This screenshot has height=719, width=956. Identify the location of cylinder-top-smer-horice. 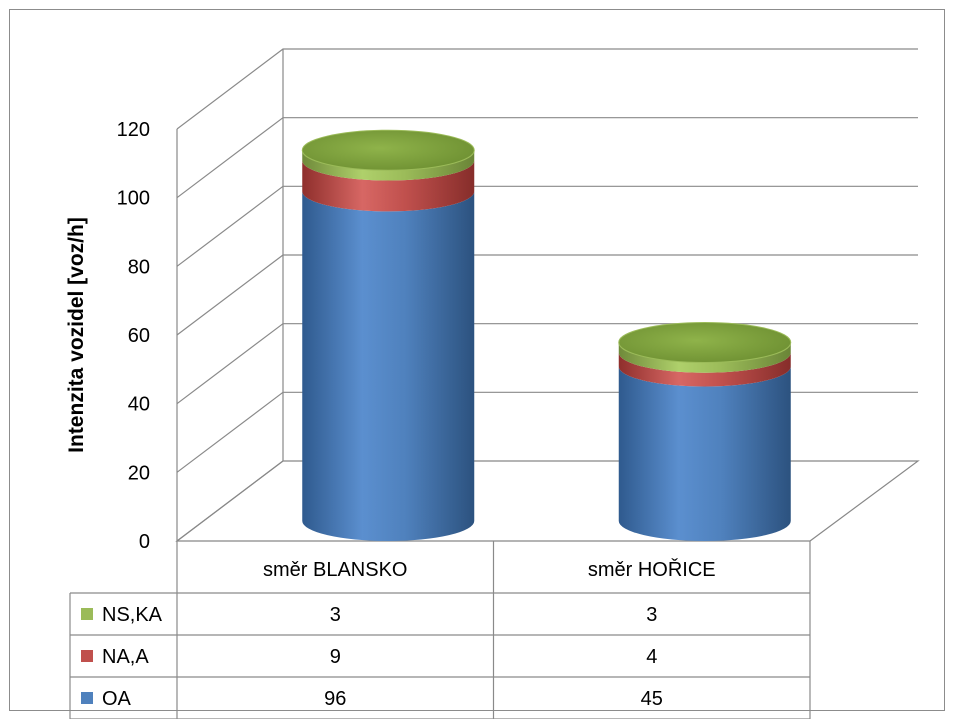
(705, 342).